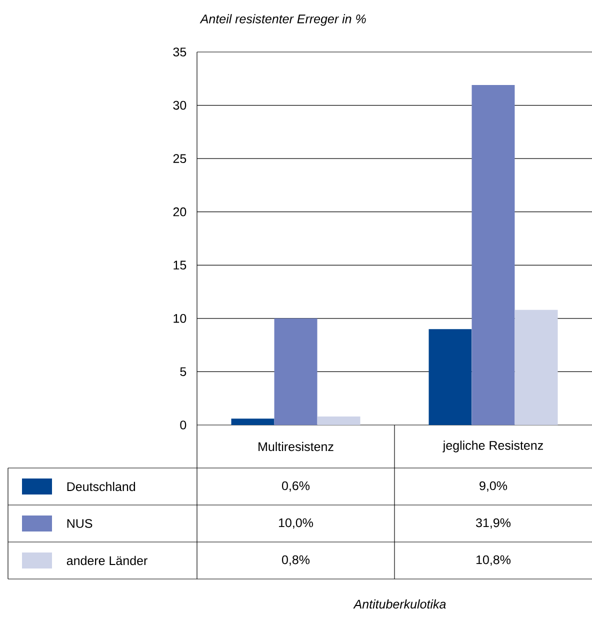 The width and height of the screenshot is (592, 618). I want to click on legend-label: andere Länder, so click(107, 561).